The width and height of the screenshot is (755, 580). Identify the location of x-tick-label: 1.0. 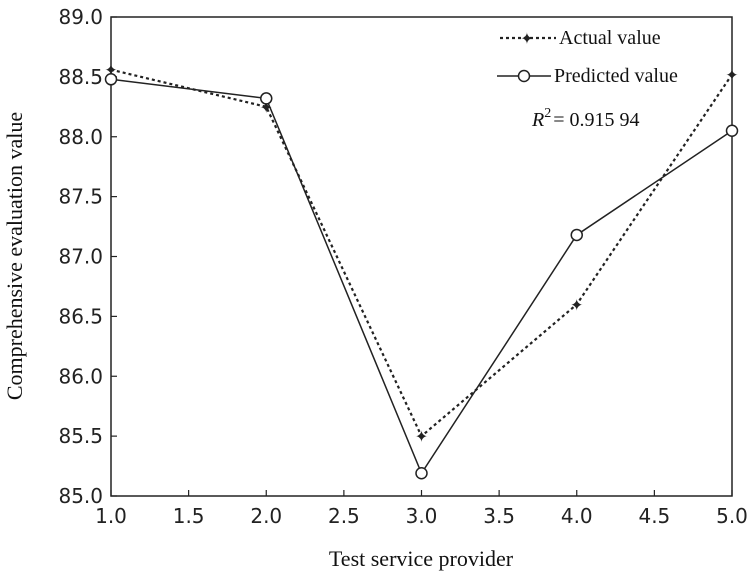
(111, 516).